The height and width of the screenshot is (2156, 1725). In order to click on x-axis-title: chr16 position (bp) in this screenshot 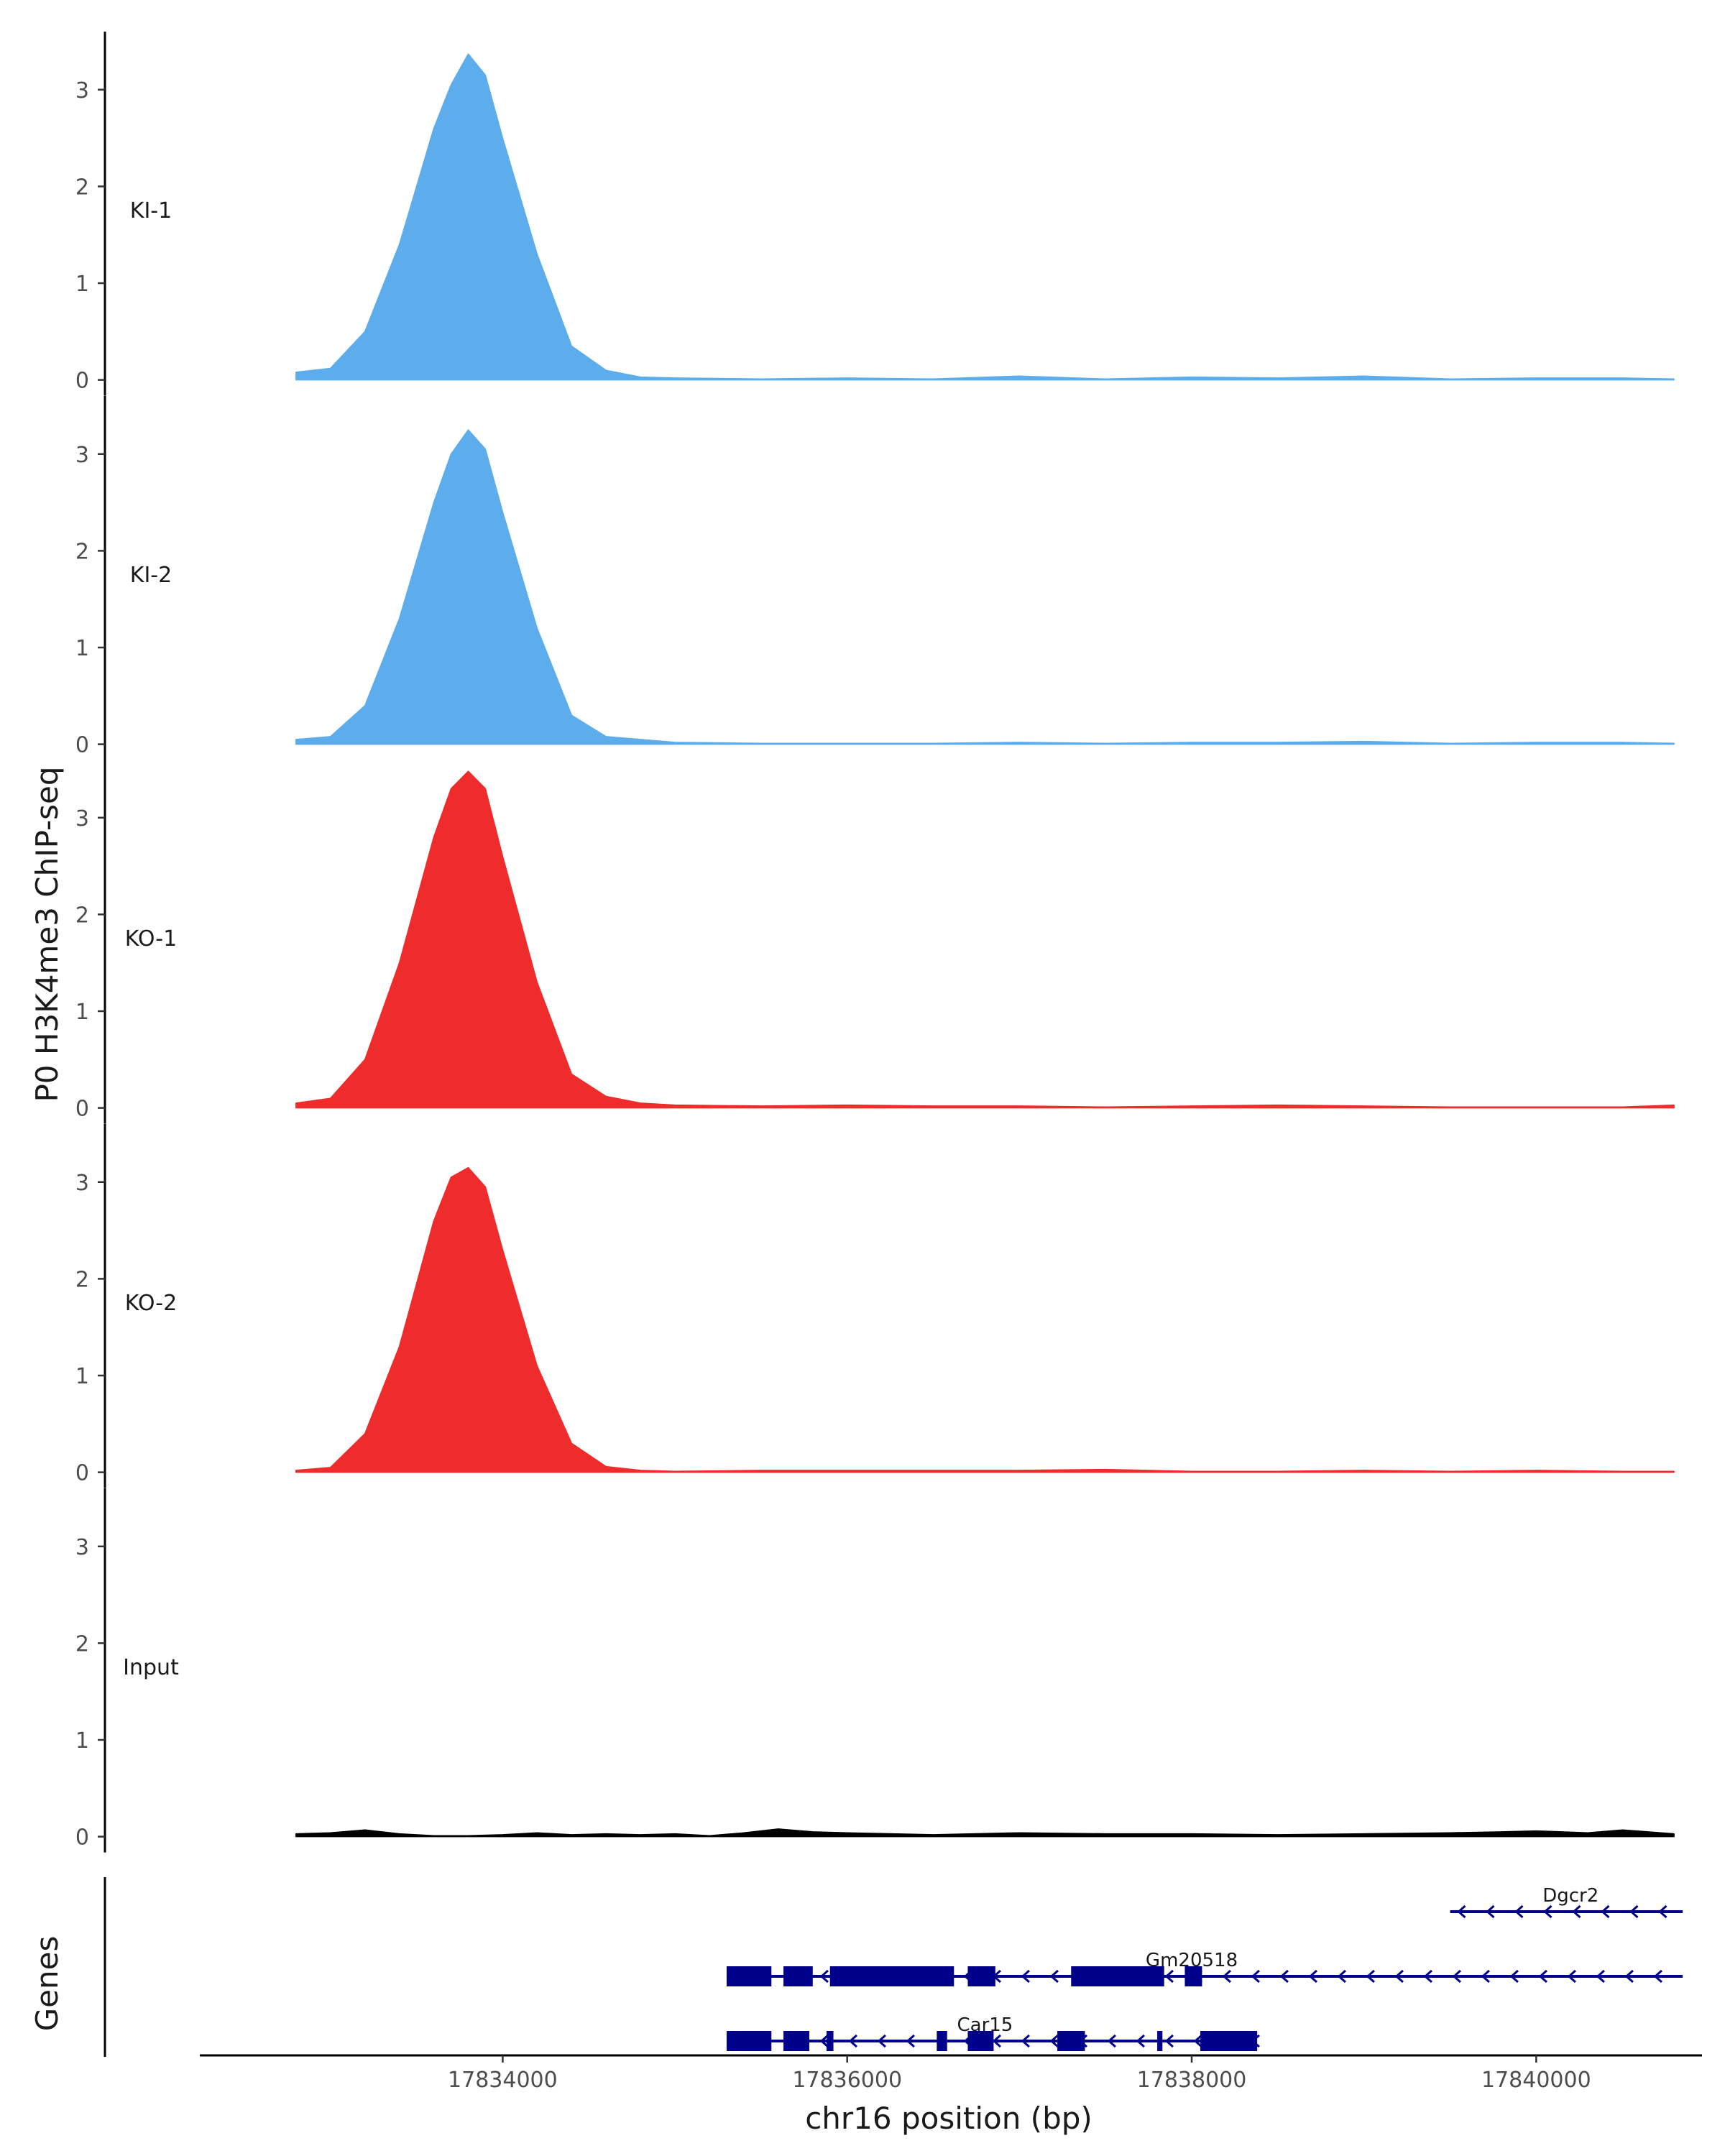, I will do `click(948, 2118)`.